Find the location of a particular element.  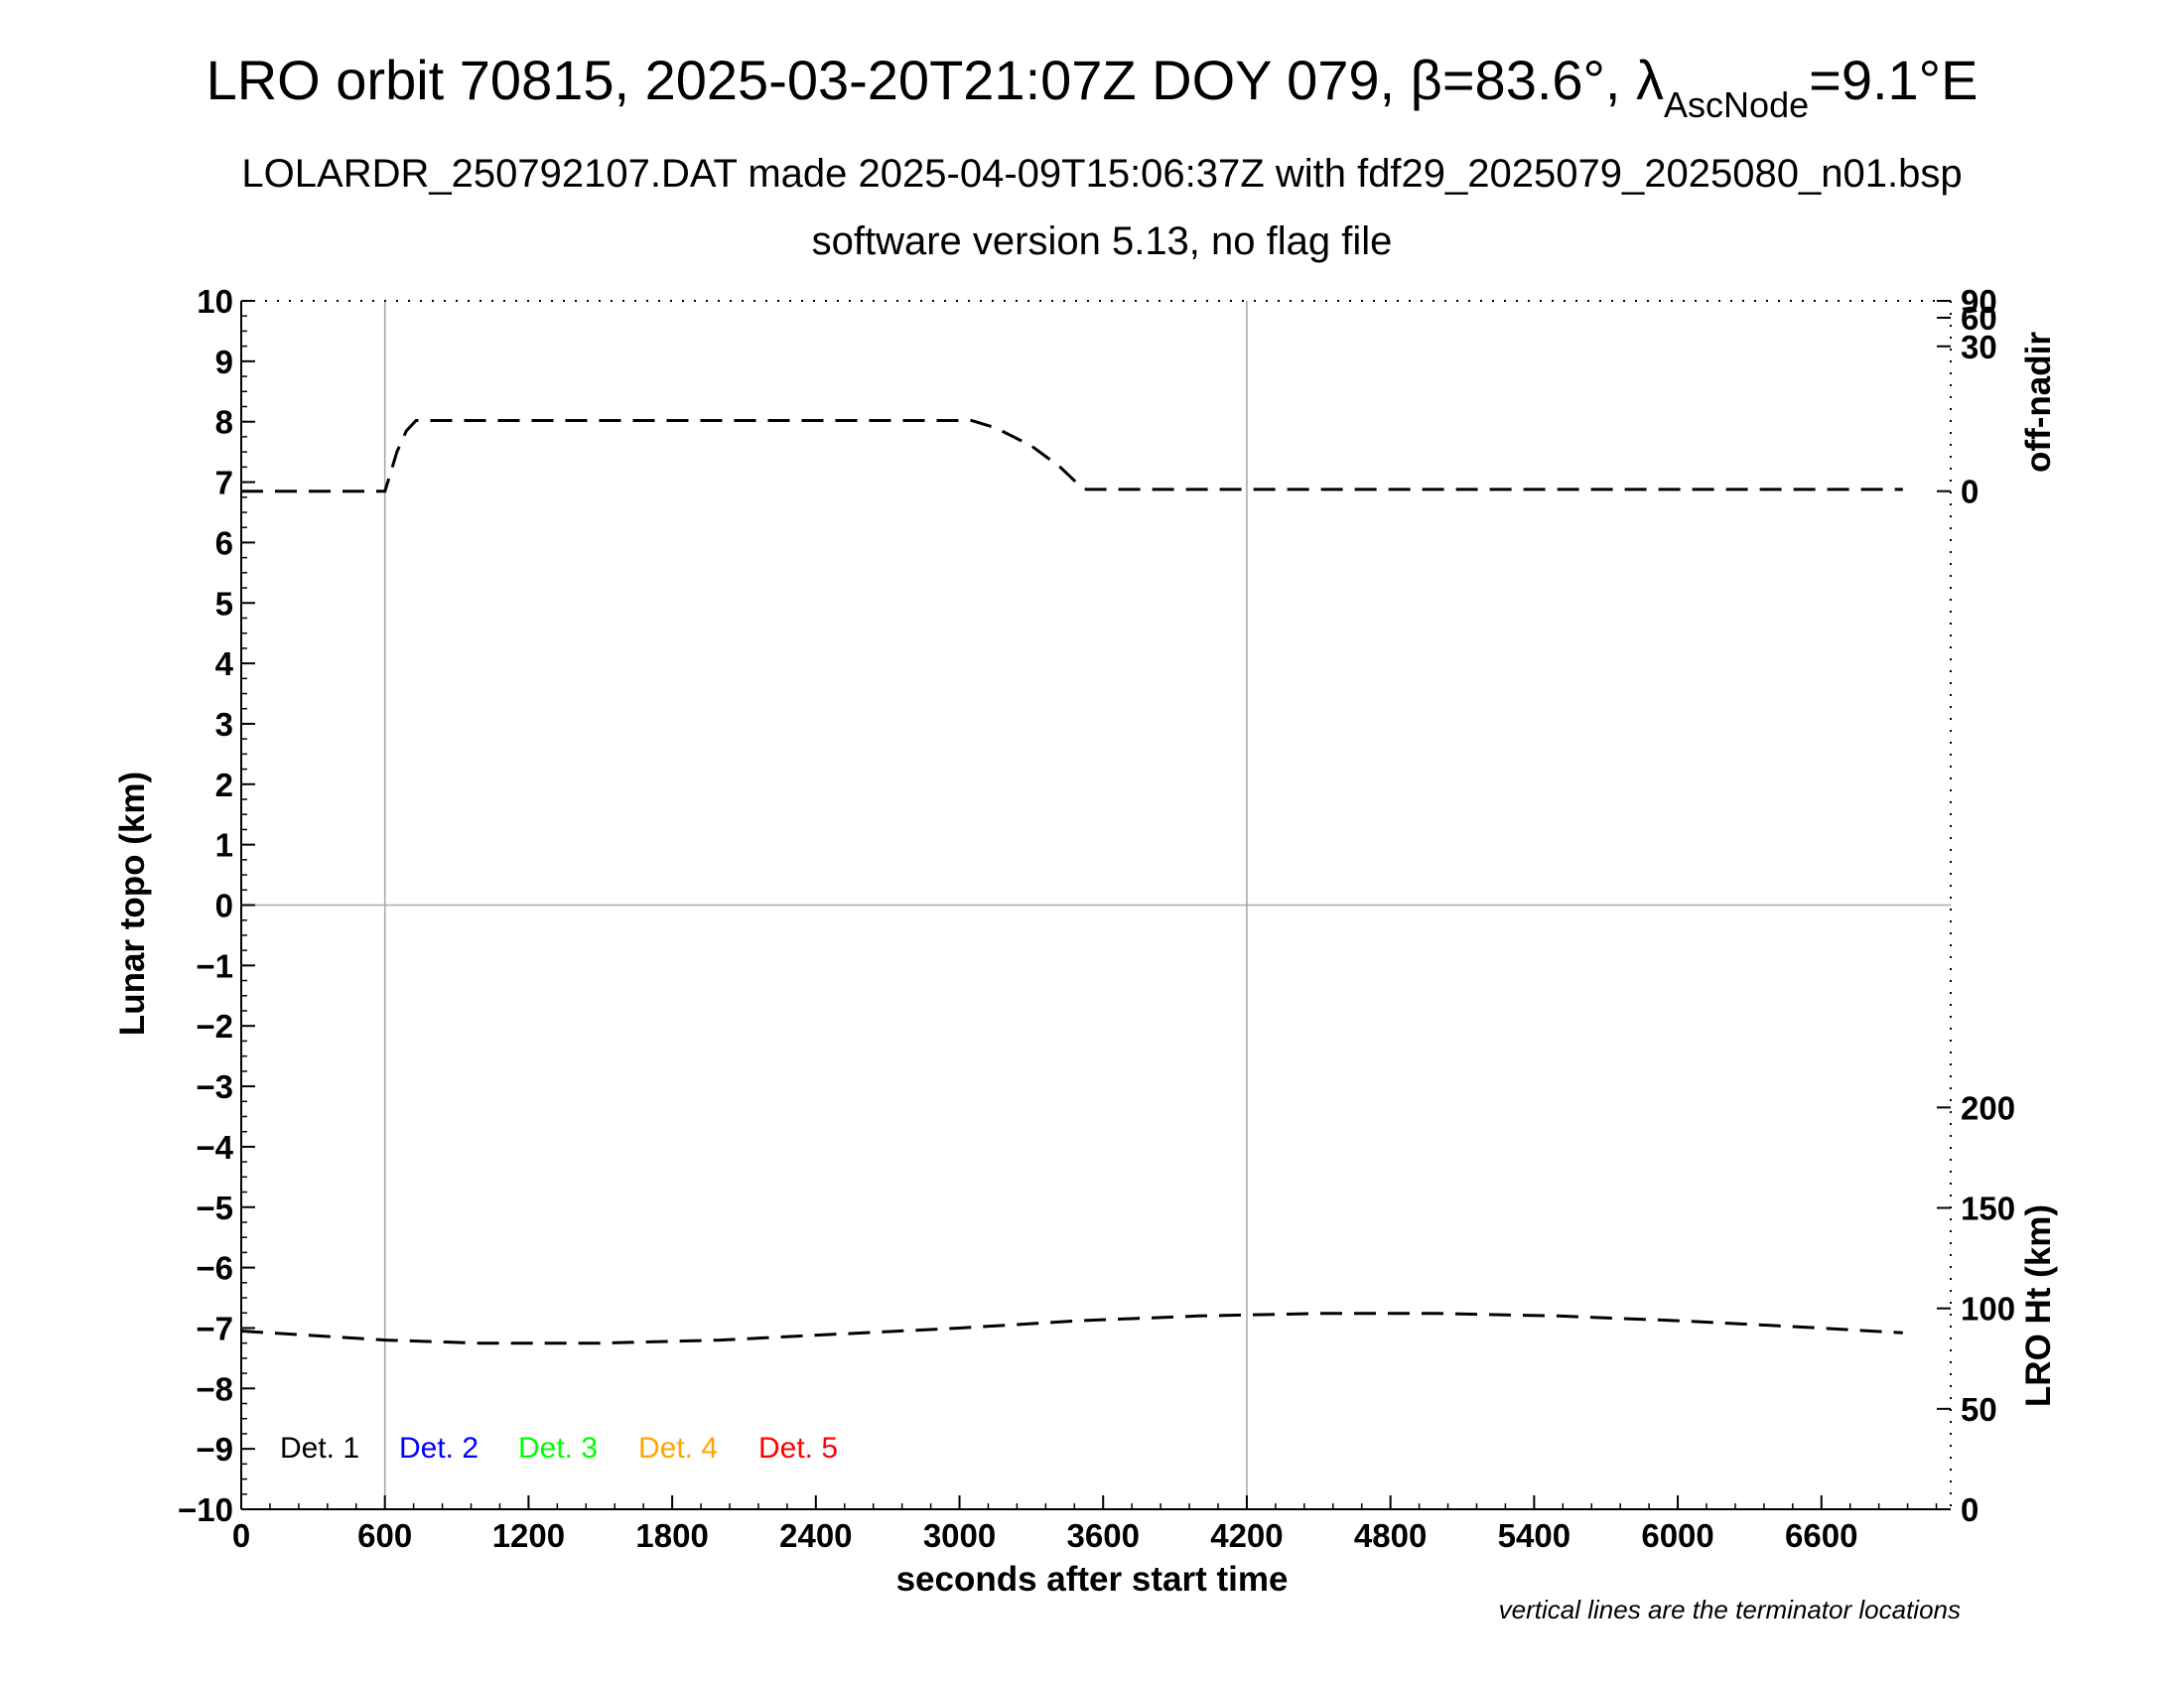

off-nadir-axis-label: off-nadir is located at coordinates (2038, 402).